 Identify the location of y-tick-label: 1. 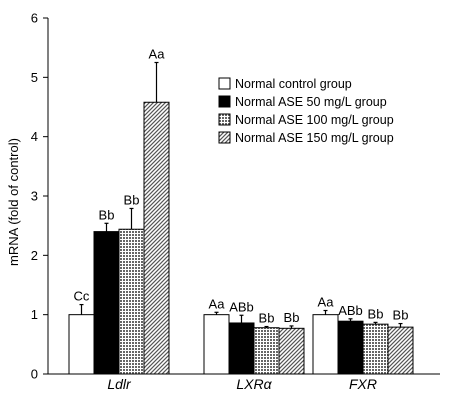
(34, 314).